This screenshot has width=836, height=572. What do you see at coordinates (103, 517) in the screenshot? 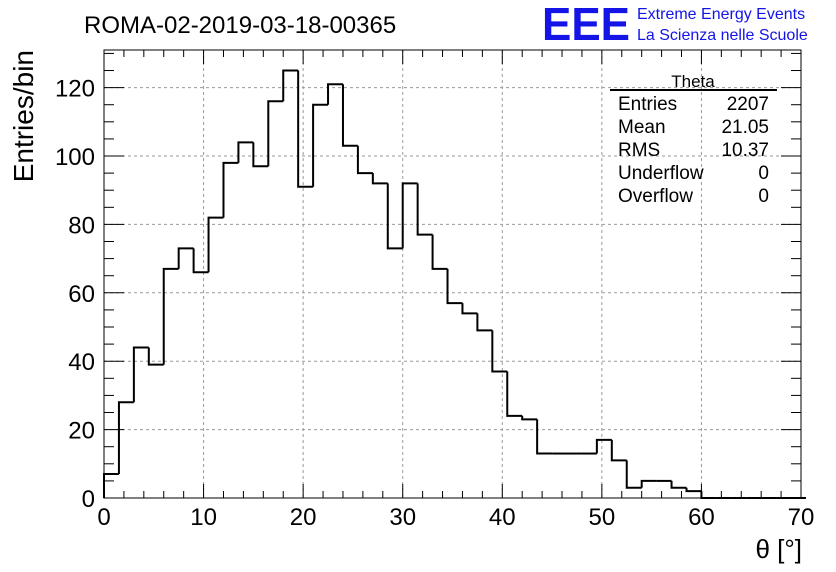
I see `x-tick-label: 0` at bounding box center [103, 517].